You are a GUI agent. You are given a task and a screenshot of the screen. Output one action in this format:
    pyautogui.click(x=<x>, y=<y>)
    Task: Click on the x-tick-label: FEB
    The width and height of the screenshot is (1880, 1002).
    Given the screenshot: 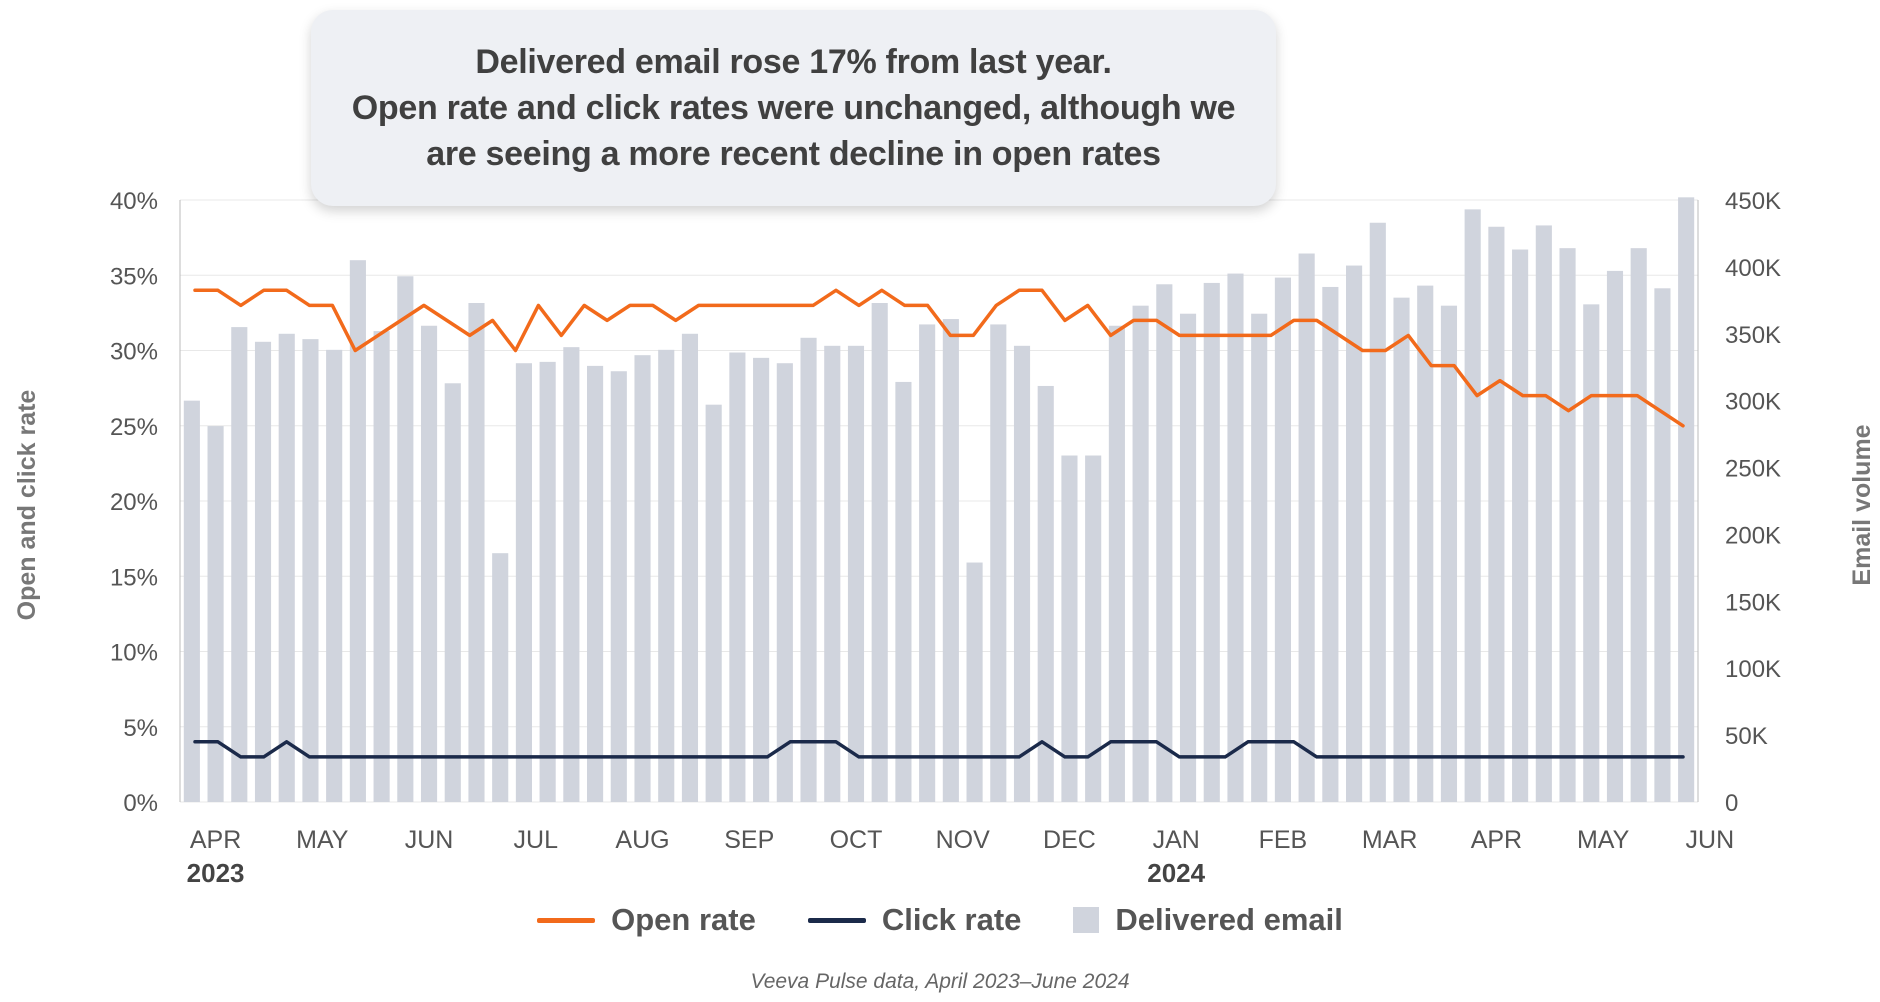 What is the action you would take?
    pyautogui.click(x=1283, y=840)
    